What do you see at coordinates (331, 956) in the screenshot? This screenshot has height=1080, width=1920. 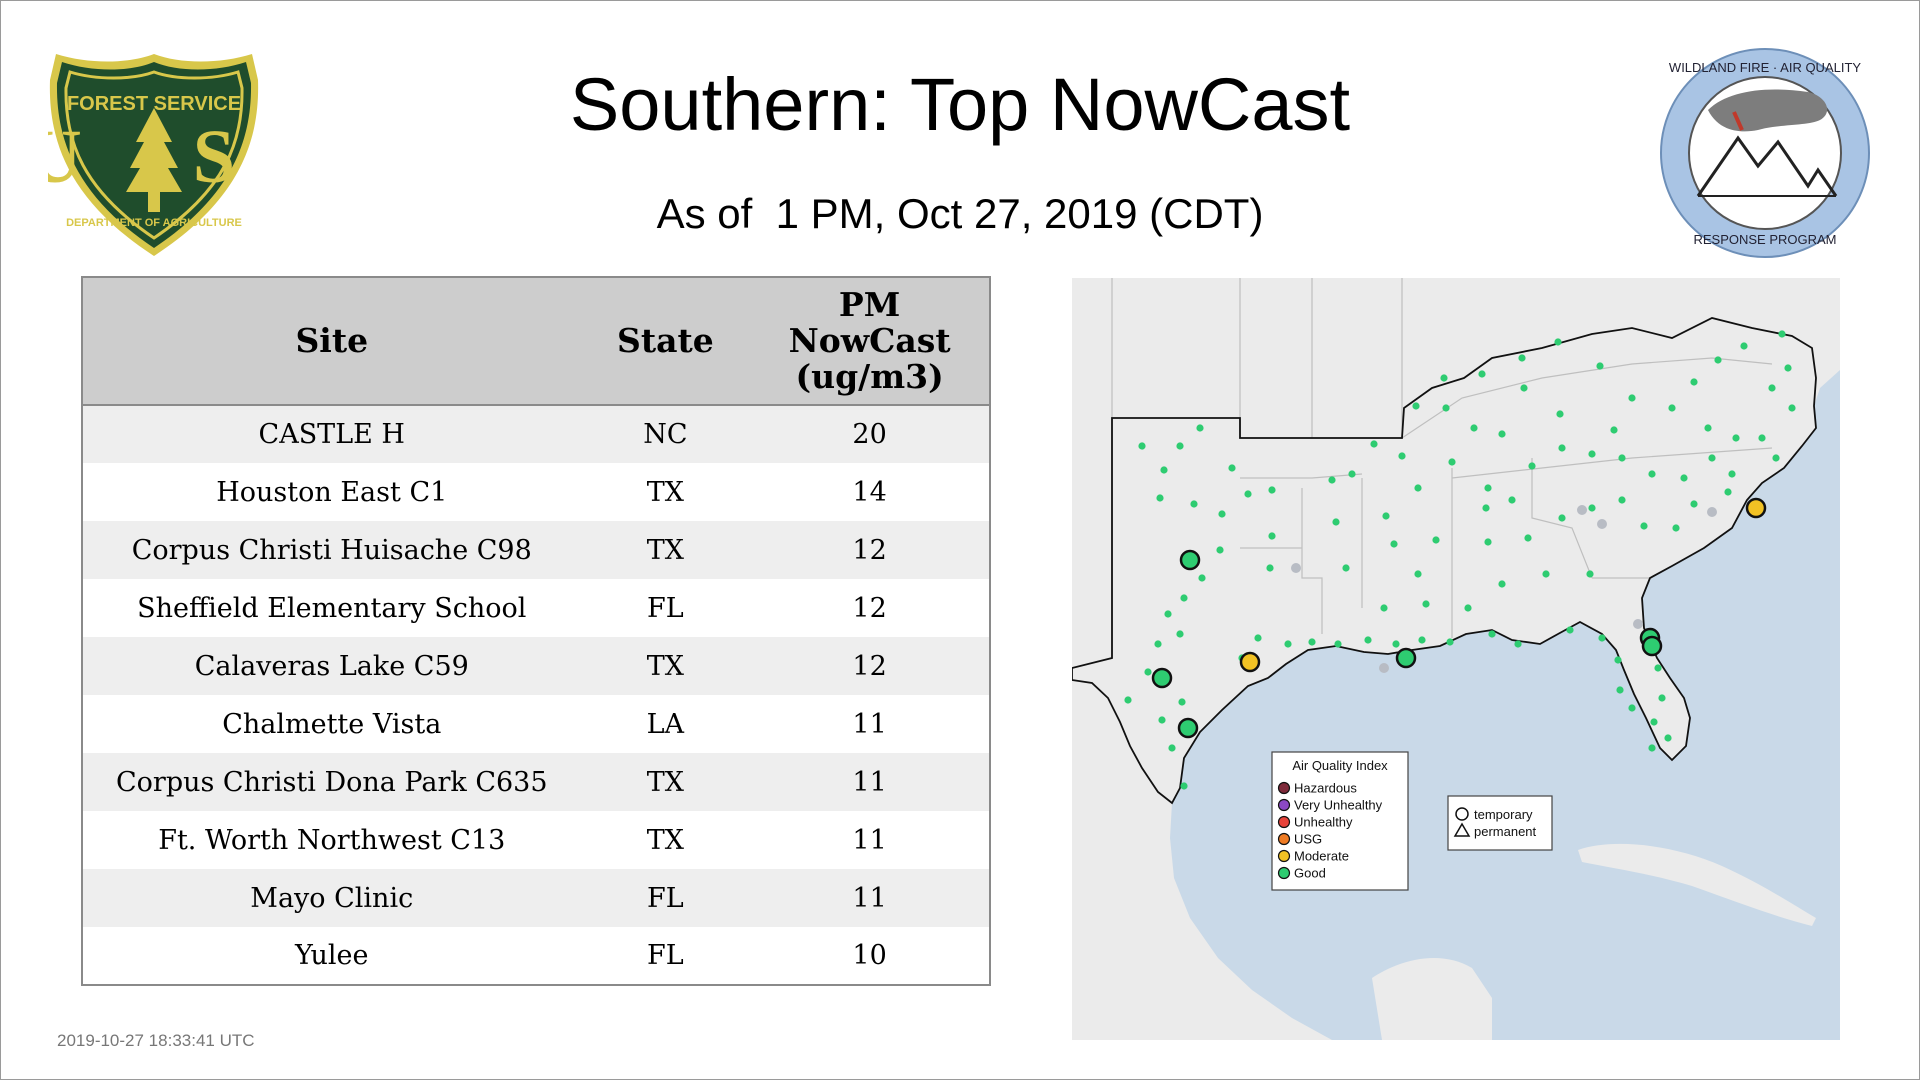 I see `site-cell: Yulee` at bounding box center [331, 956].